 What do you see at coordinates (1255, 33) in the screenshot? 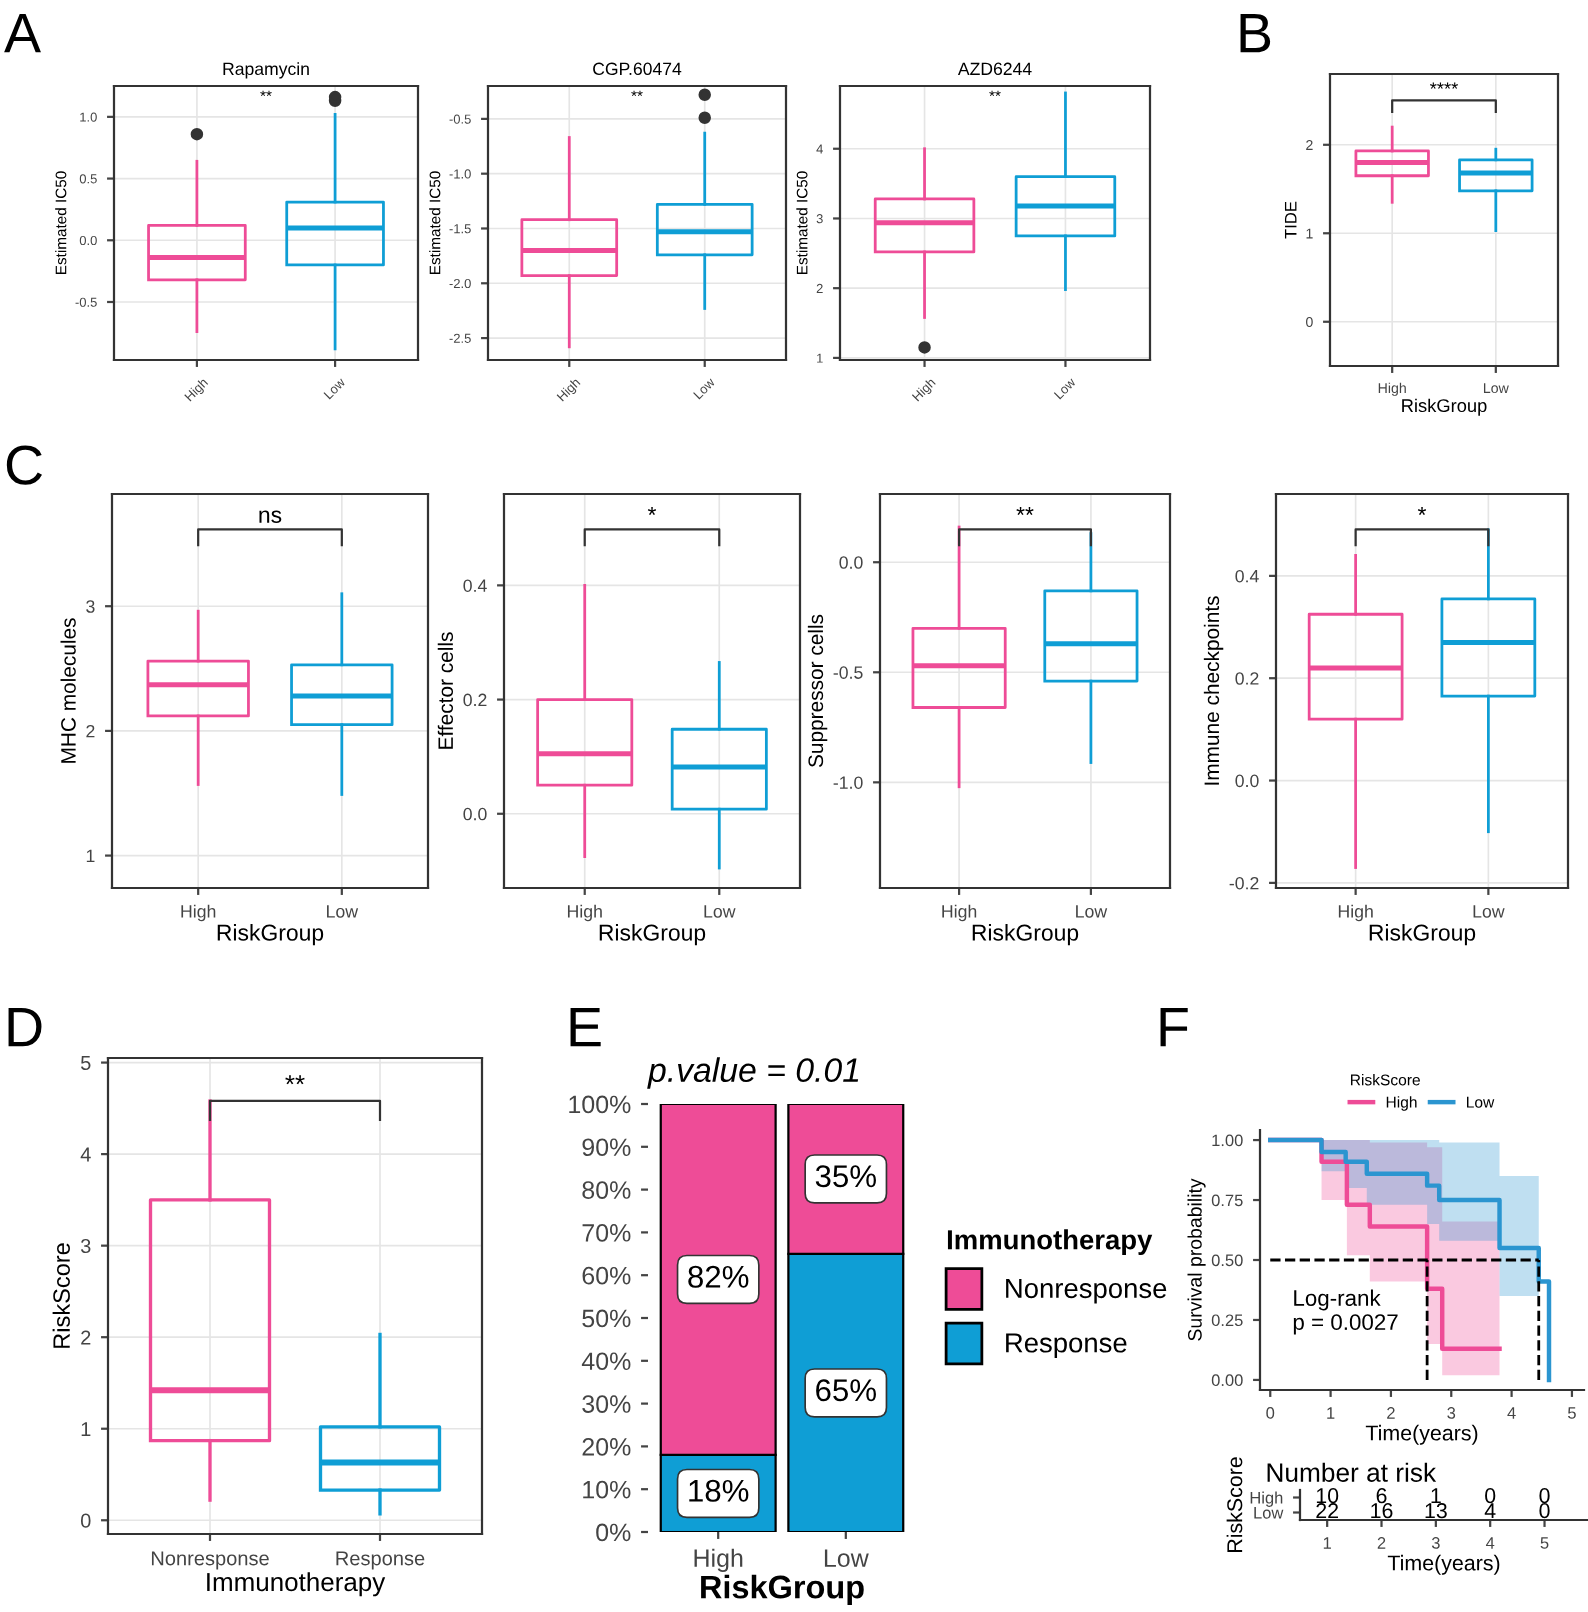
I see `text: B` at bounding box center [1255, 33].